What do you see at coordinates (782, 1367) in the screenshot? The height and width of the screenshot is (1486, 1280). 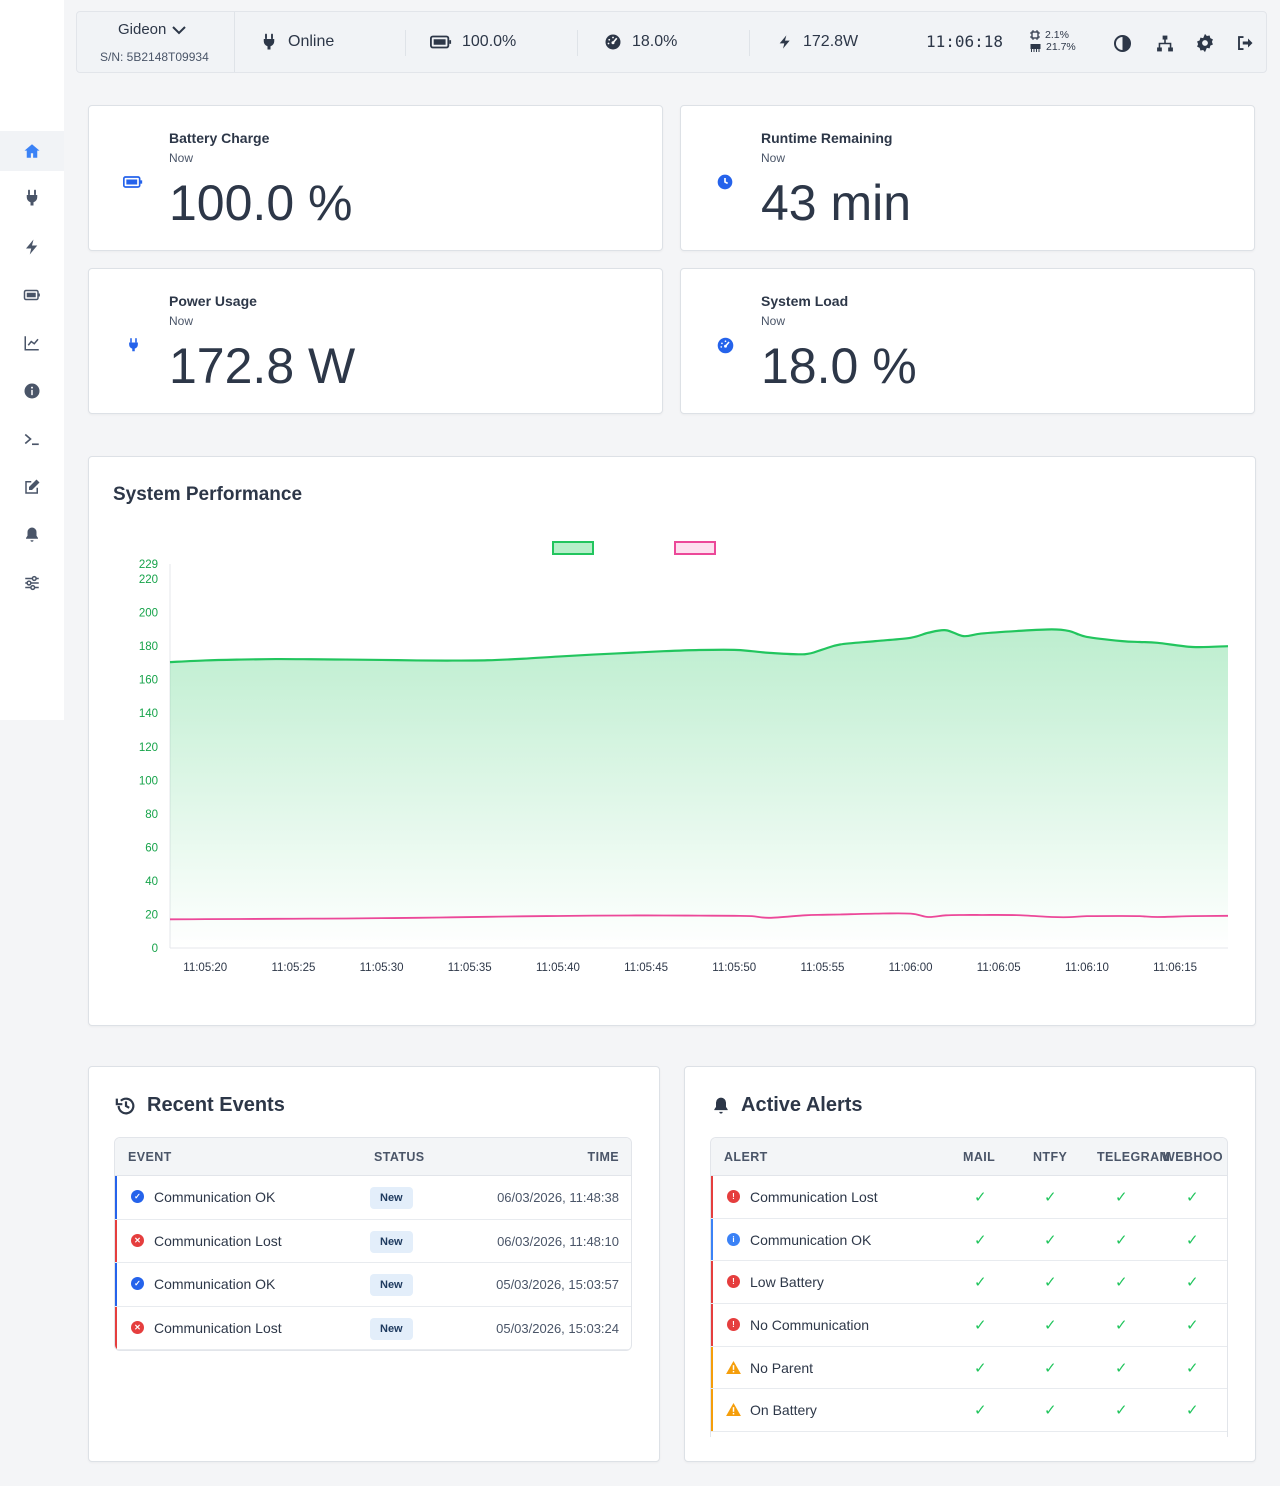 I see `alert-name: No Parent` at bounding box center [782, 1367].